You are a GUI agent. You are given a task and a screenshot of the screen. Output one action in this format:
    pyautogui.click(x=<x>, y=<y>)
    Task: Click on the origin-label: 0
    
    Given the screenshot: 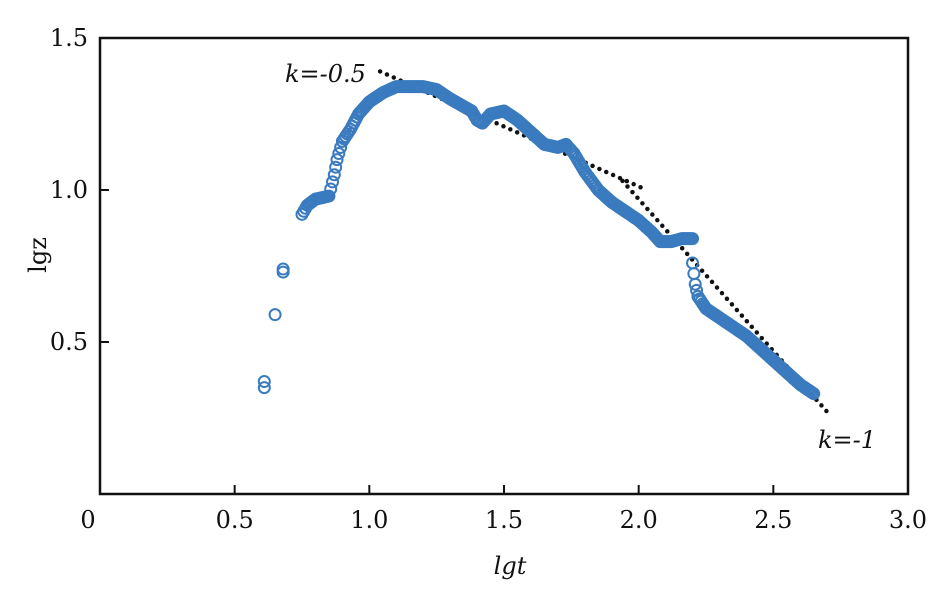 What is the action you would take?
    pyautogui.click(x=87, y=520)
    